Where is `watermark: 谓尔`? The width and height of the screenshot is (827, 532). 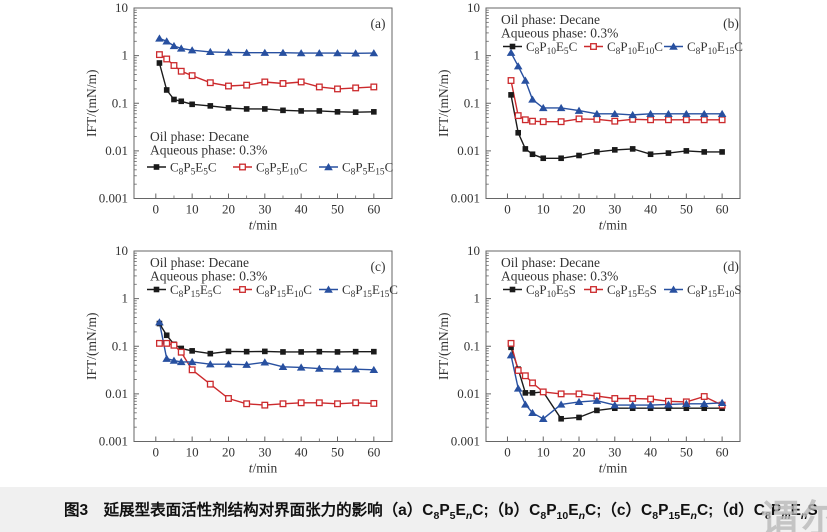 watermark: 谓尔 is located at coordinates (793, 515).